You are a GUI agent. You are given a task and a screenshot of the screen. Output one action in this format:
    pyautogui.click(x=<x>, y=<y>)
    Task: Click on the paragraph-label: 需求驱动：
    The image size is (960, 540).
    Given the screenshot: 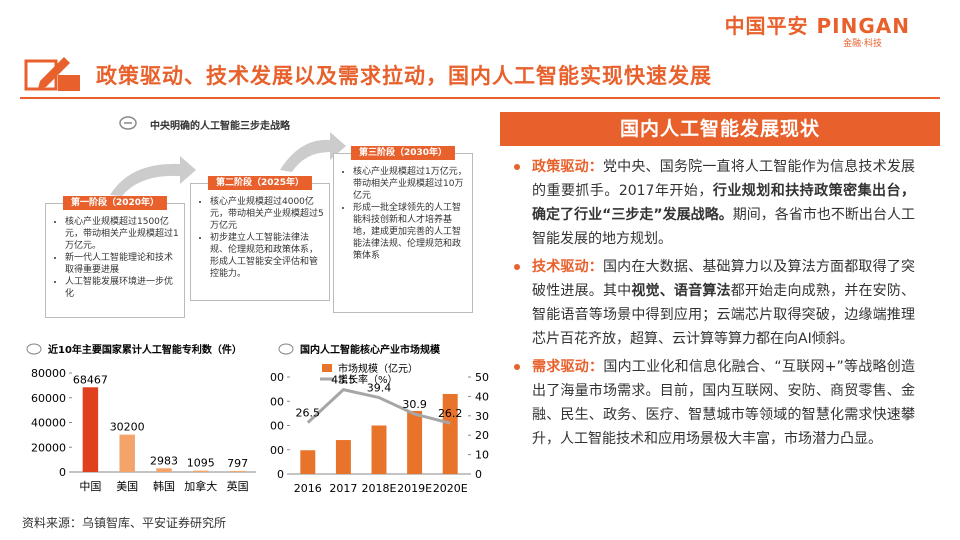 What is the action you would take?
    pyautogui.click(x=568, y=367)
    